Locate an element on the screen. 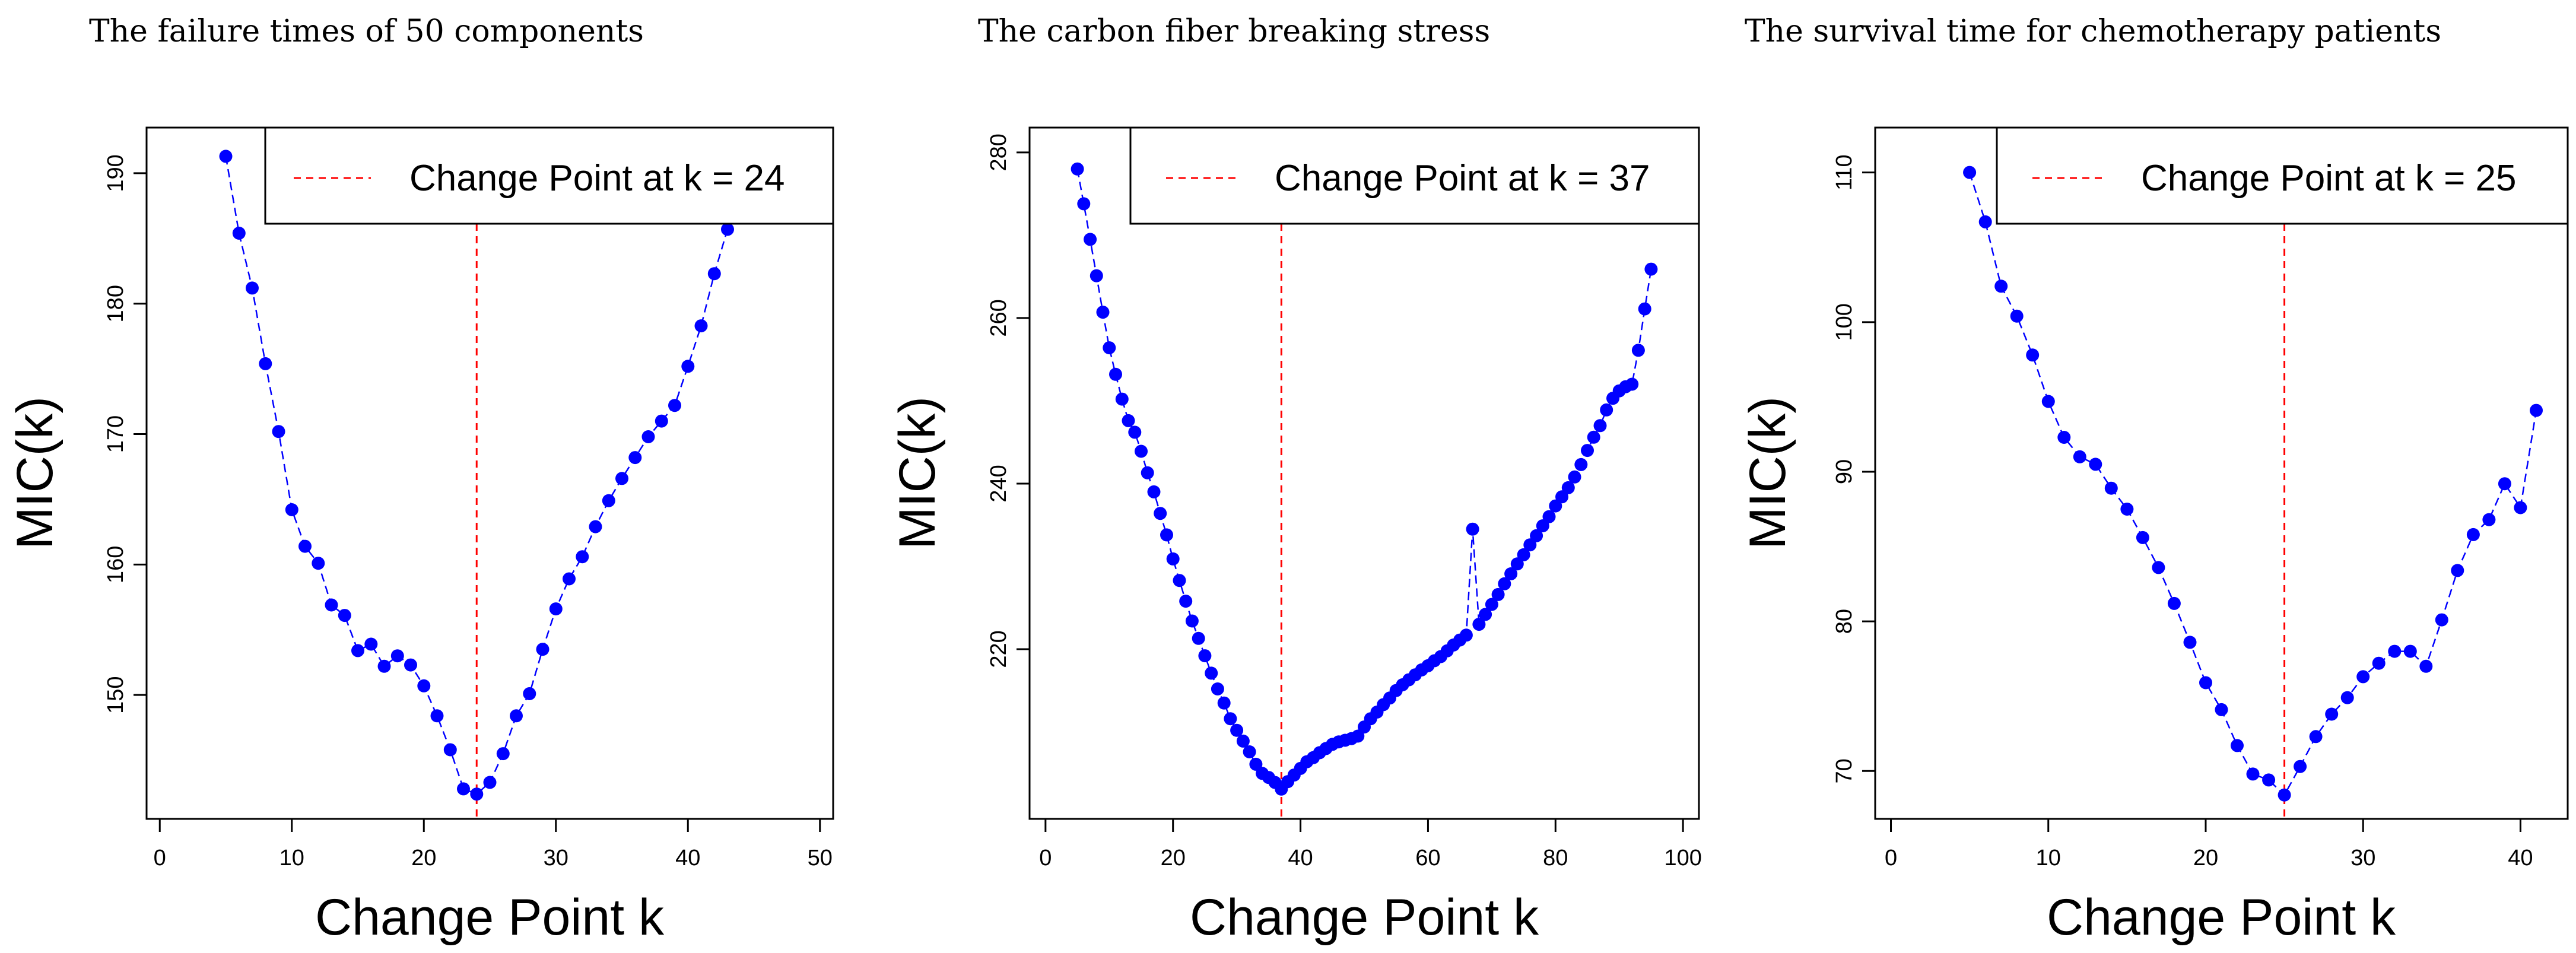 The image size is (2576, 953). y-tick-label: 100 is located at coordinates (1844, 322).